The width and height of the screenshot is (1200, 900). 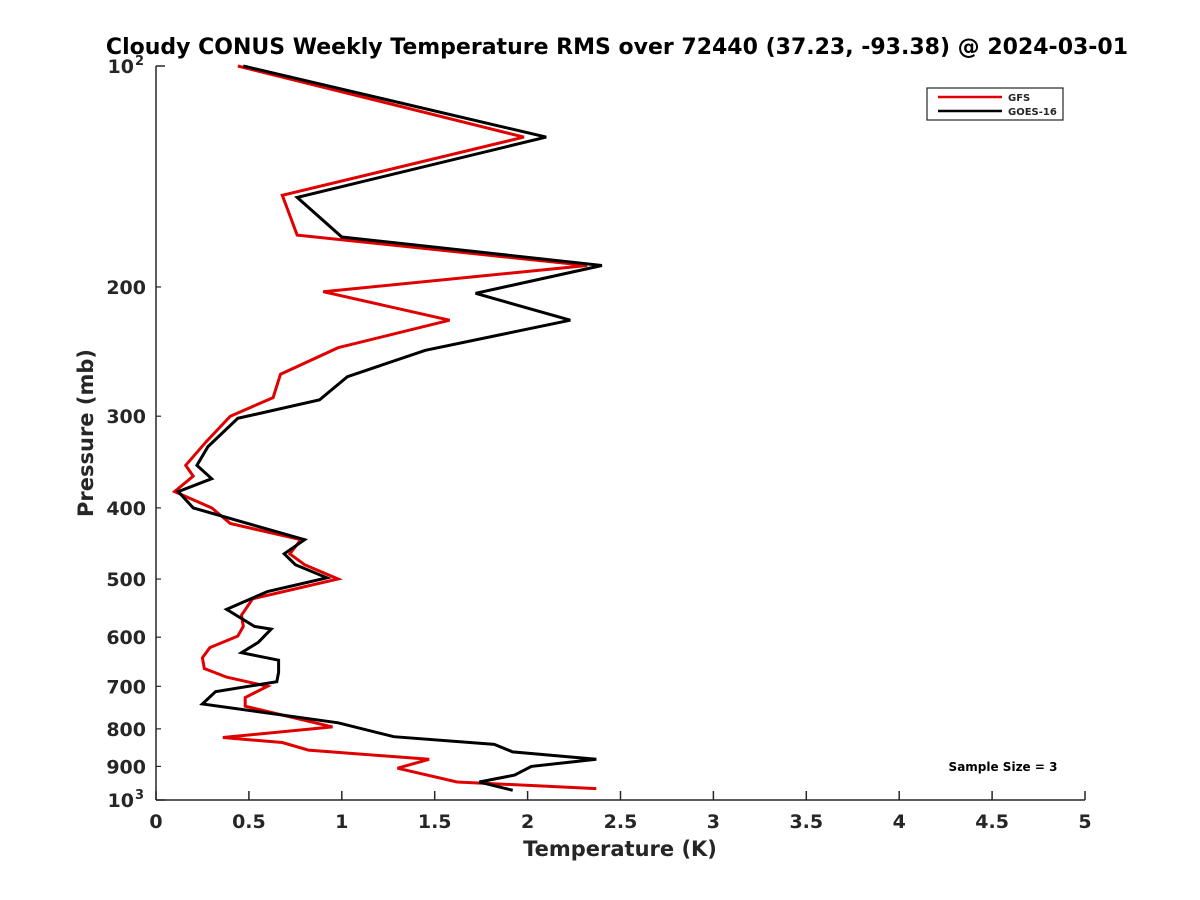 I want to click on x-tick-label: 0.5, so click(x=249, y=822).